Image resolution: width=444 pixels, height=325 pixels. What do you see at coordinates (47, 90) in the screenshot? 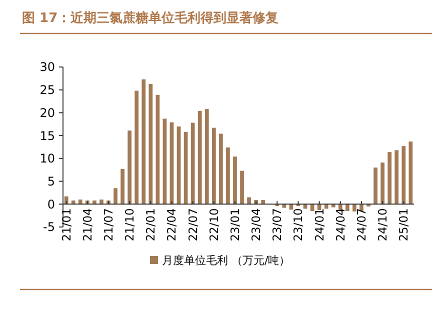
I see `y-tick-label: 25` at bounding box center [47, 90].